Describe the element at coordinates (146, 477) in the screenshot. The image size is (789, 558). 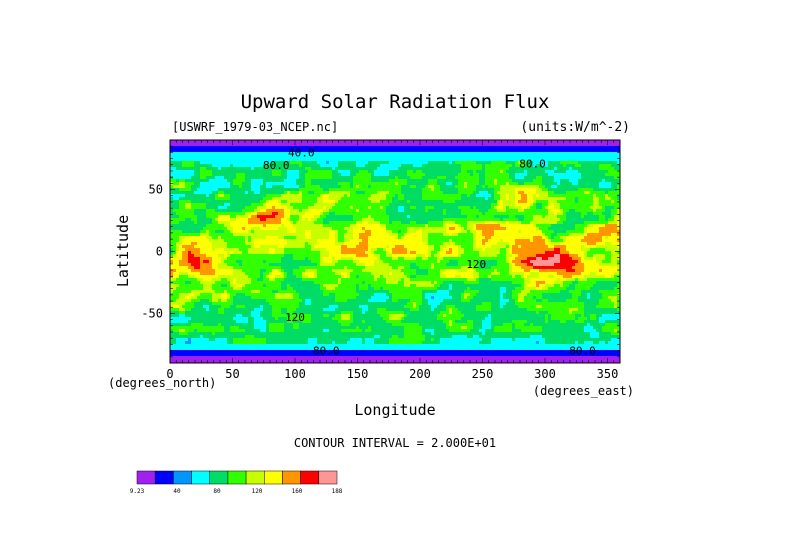
I see `colorbar-swatch` at that location.